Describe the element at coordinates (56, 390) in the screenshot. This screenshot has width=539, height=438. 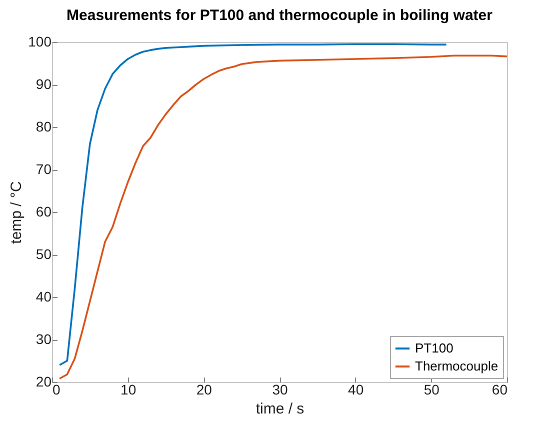
I see `x-tick-label: 0` at that location.